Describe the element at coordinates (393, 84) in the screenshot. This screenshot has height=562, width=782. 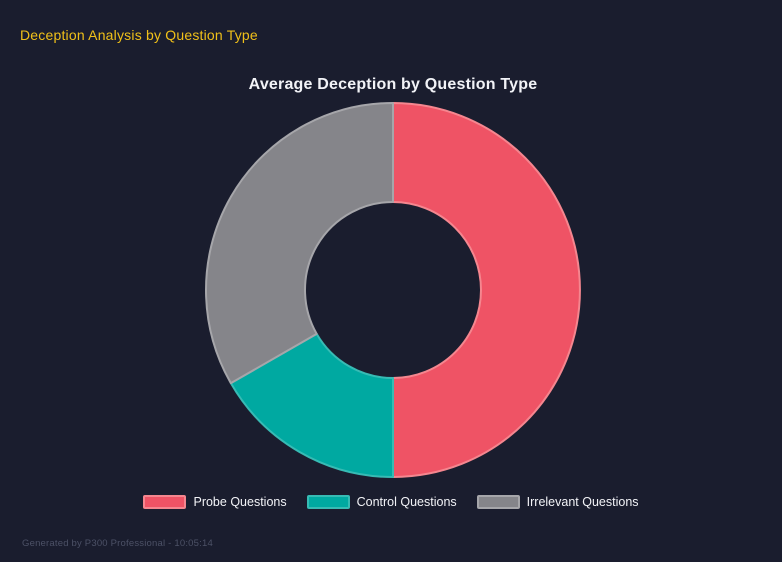
I see `chart-title: Average Deception by Question Type` at that location.